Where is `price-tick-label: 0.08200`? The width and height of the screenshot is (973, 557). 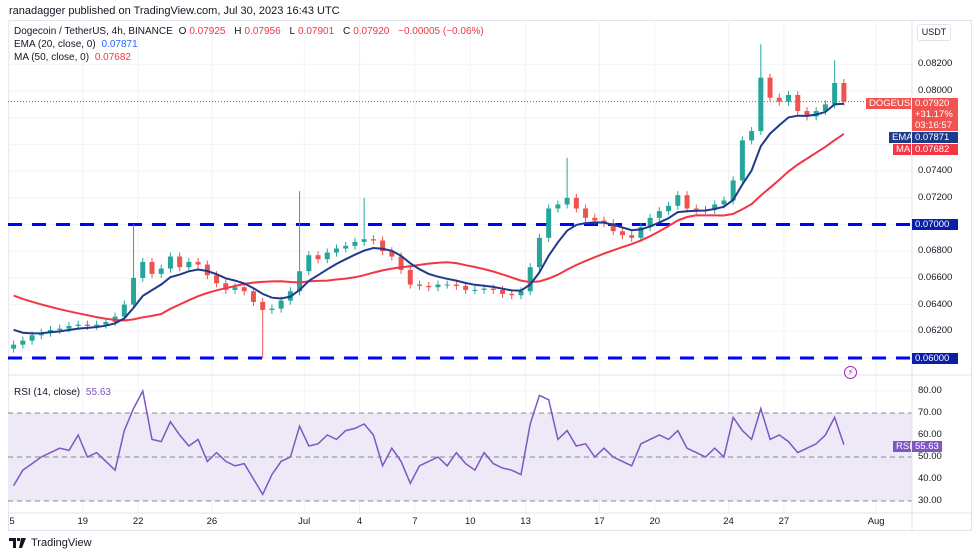 price-tick-label: 0.08200 is located at coordinates (935, 64).